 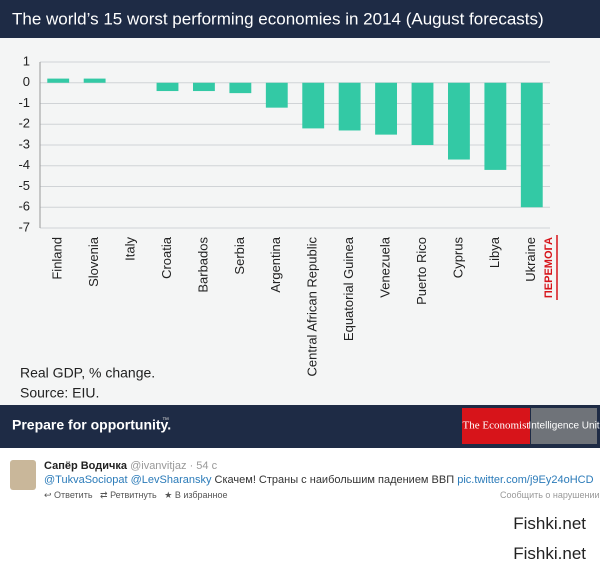 I want to click on reply: Ответить, so click(x=73, y=495).